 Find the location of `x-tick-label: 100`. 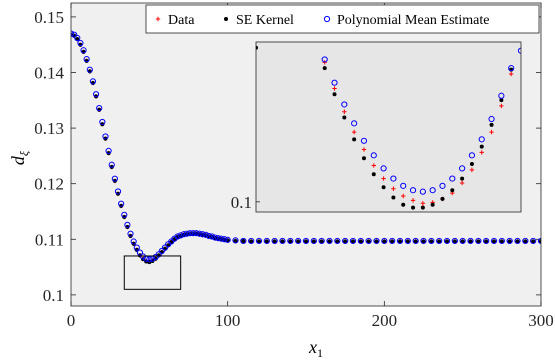

x-tick-label: 100 is located at coordinates (228, 320).